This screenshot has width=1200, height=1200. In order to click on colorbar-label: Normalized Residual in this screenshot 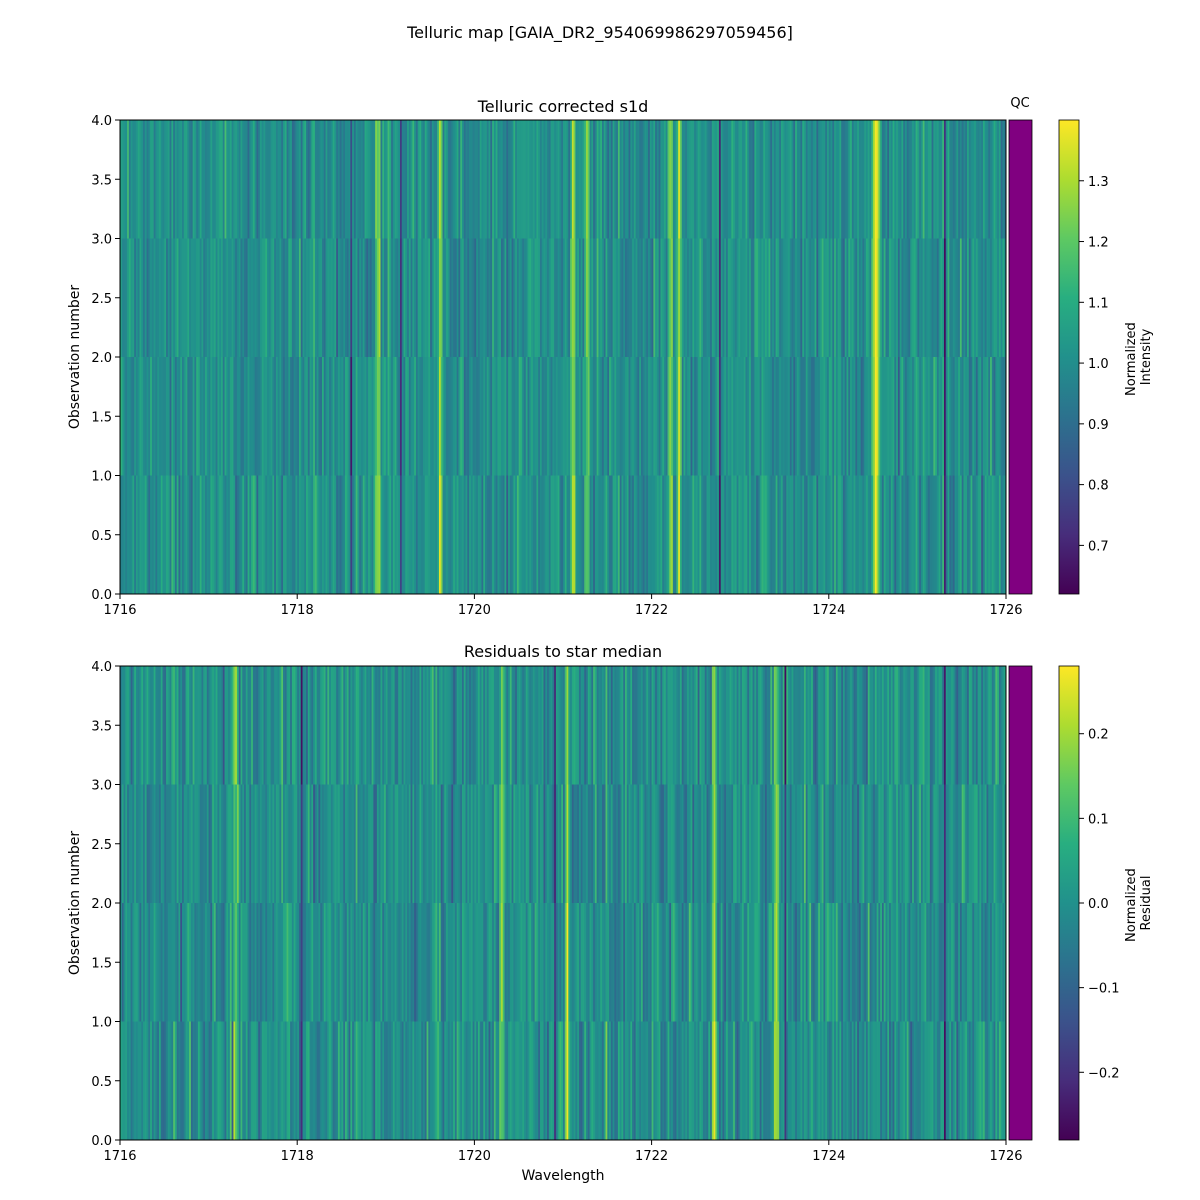, I will do `click(1139, 903)`.